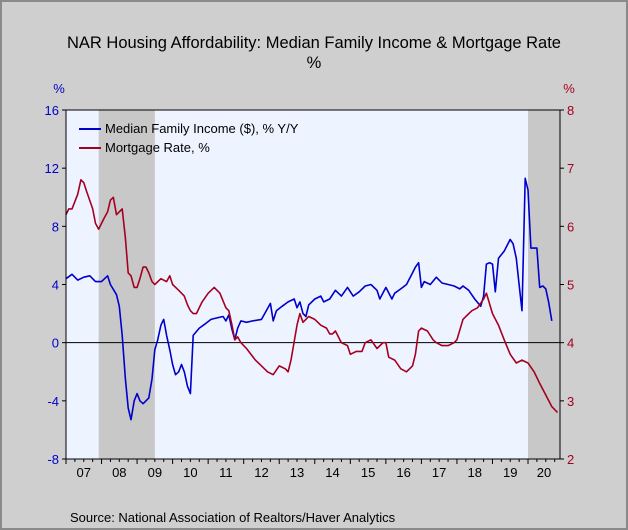 The height and width of the screenshot is (530, 628). I want to click on x-tick-label: 14, so click(332, 472).